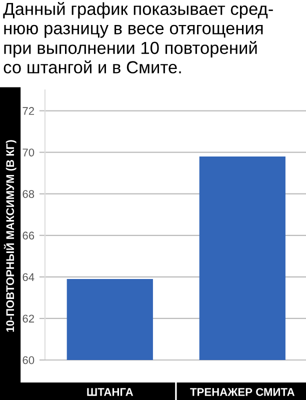 This screenshot has width=306, height=400. I want to click on x-tick-label: ШТАНГА, so click(110, 392).